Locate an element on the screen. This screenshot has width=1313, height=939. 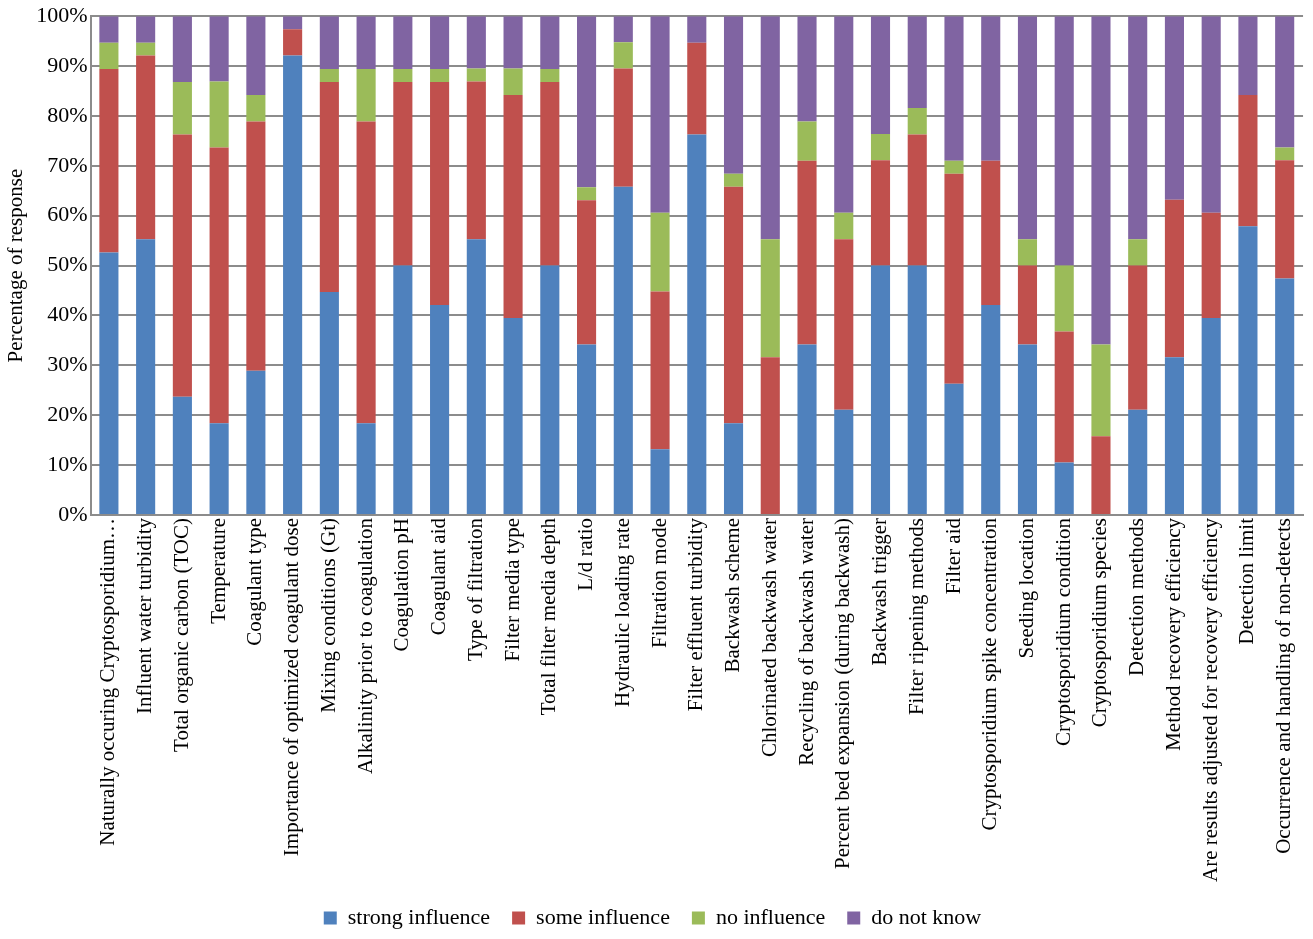
x-tick-label: Recycling of backwash water is located at coordinates (805, 641).